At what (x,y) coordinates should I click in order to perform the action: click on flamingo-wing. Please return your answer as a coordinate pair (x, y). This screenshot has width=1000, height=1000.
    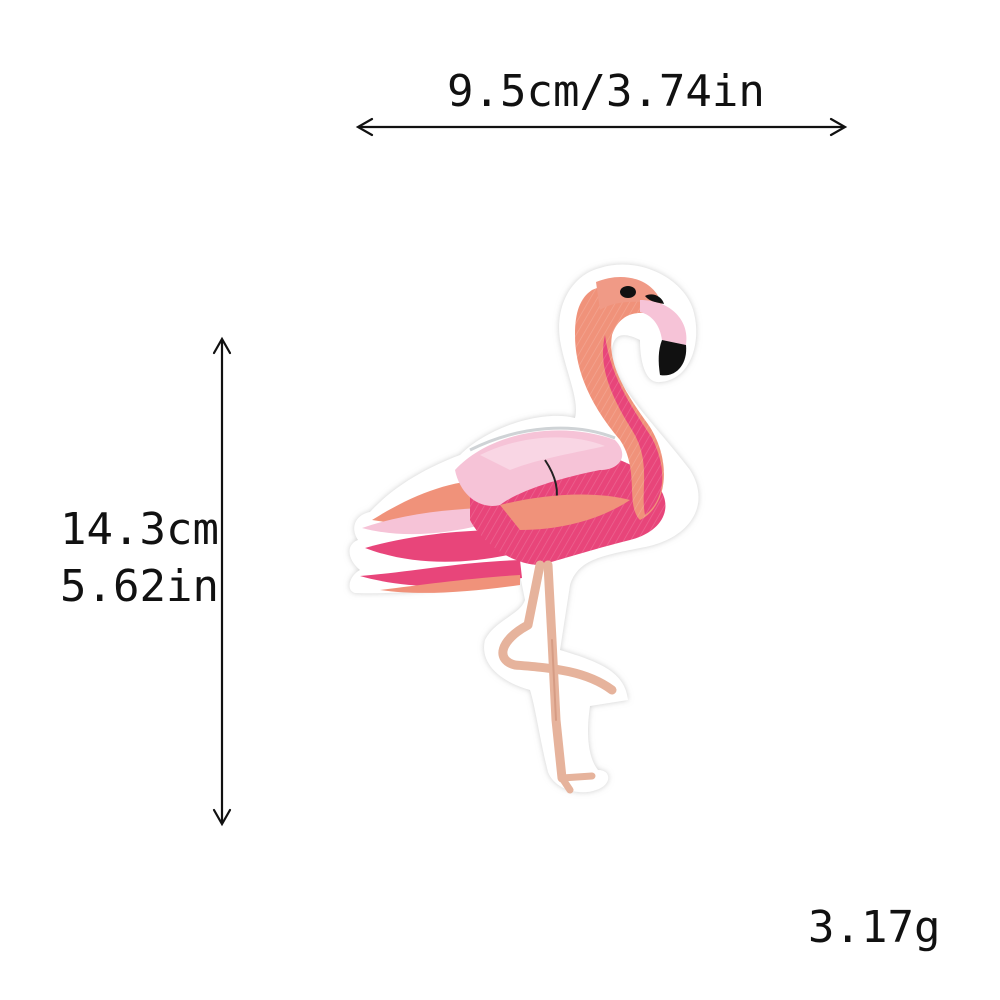
    Looking at the image, I should click on (542, 478).